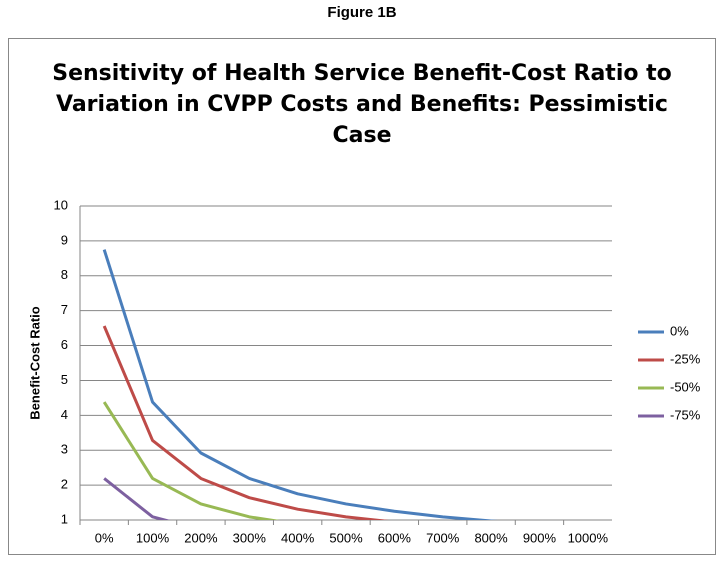 This screenshot has width=724, height=570. I want to click on y-tick-label: 1, so click(64, 518).